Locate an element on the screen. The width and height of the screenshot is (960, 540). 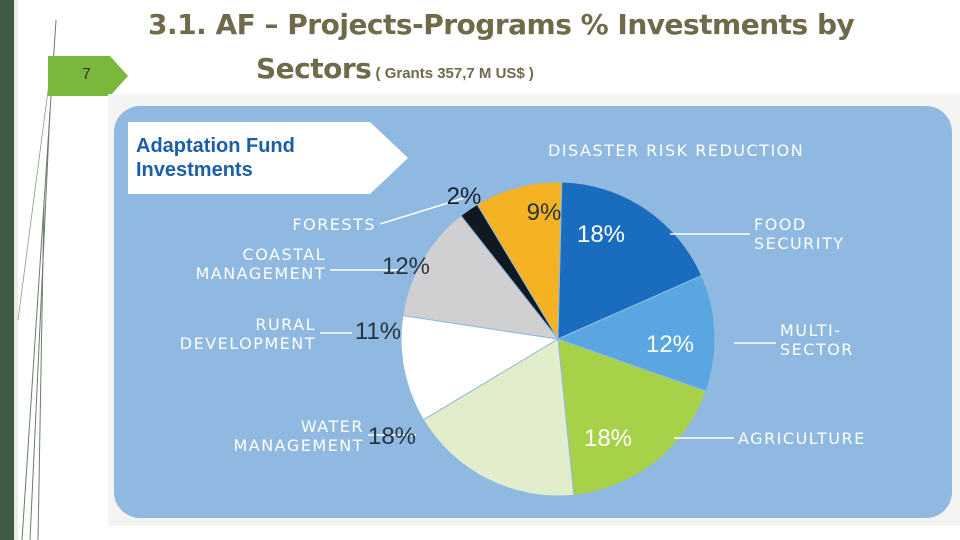
category-label-disaster-risk-reduction: DISASTER RISK REDUCTION is located at coordinates (676, 150).